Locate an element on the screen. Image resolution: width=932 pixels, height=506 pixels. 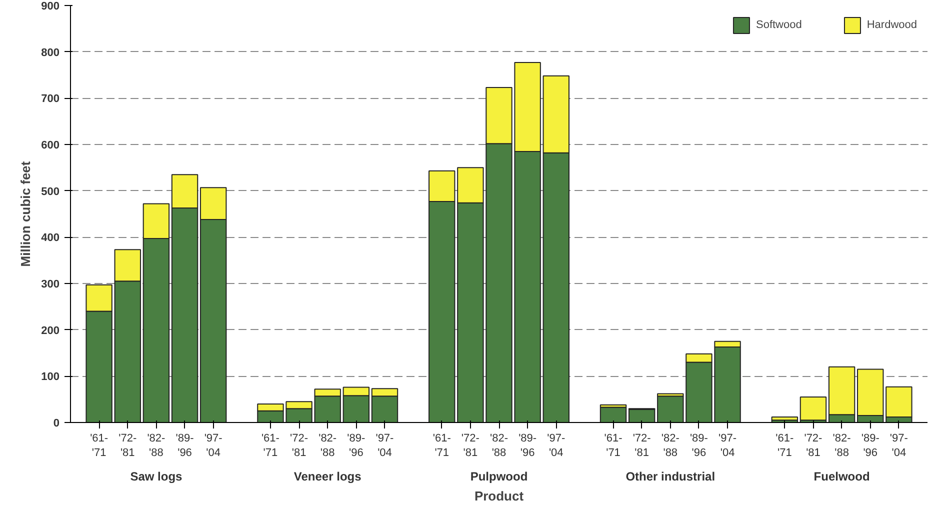
y-axis-title: Million cubic feet is located at coordinates (26, 213).